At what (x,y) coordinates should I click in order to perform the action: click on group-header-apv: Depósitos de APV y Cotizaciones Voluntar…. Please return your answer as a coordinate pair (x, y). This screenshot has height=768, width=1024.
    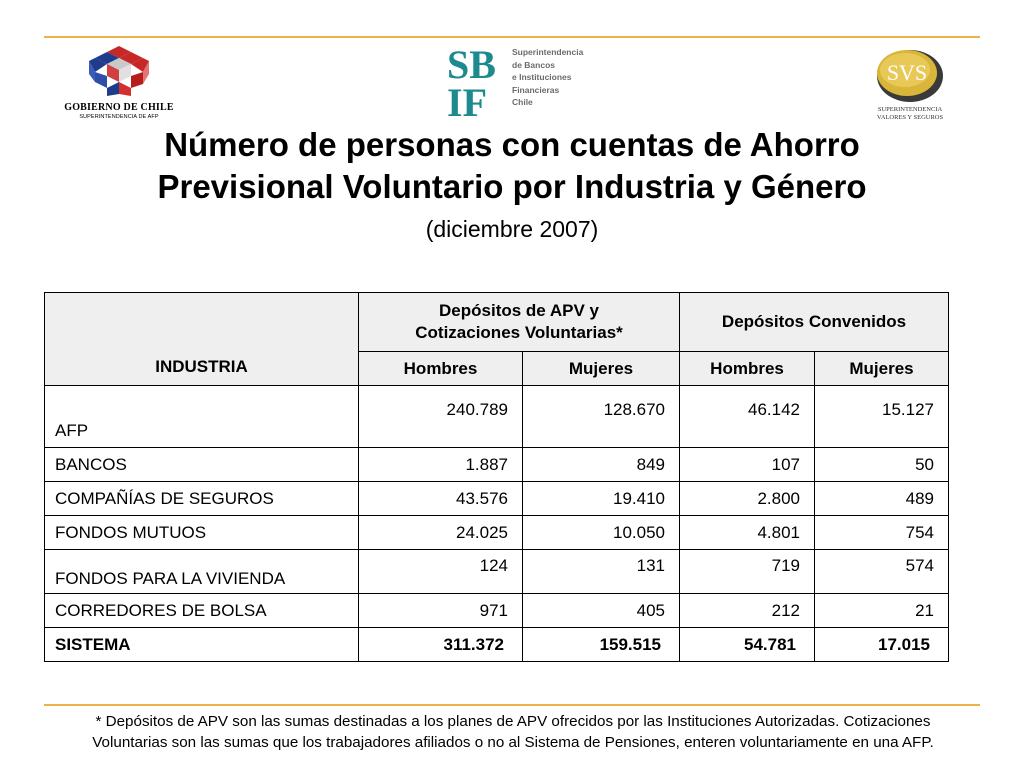
    Looking at the image, I should click on (519, 322).